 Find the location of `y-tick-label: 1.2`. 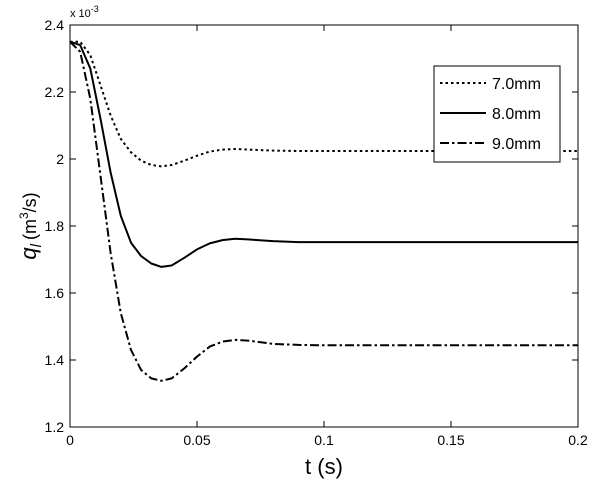

y-tick-label: 1.2 is located at coordinates (55, 427).